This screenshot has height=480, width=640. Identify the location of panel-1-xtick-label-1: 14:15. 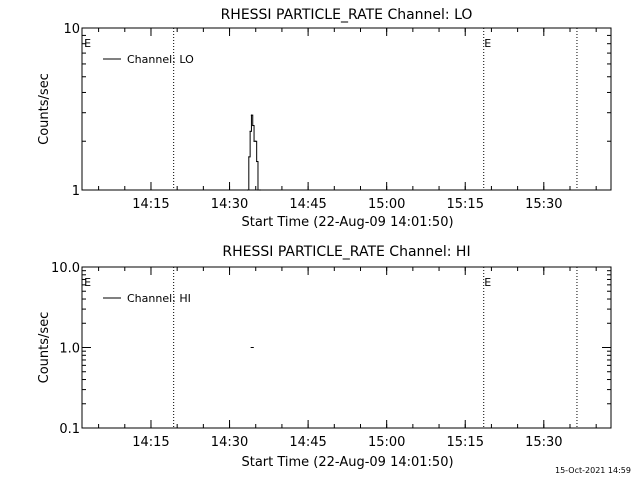
(150, 204).